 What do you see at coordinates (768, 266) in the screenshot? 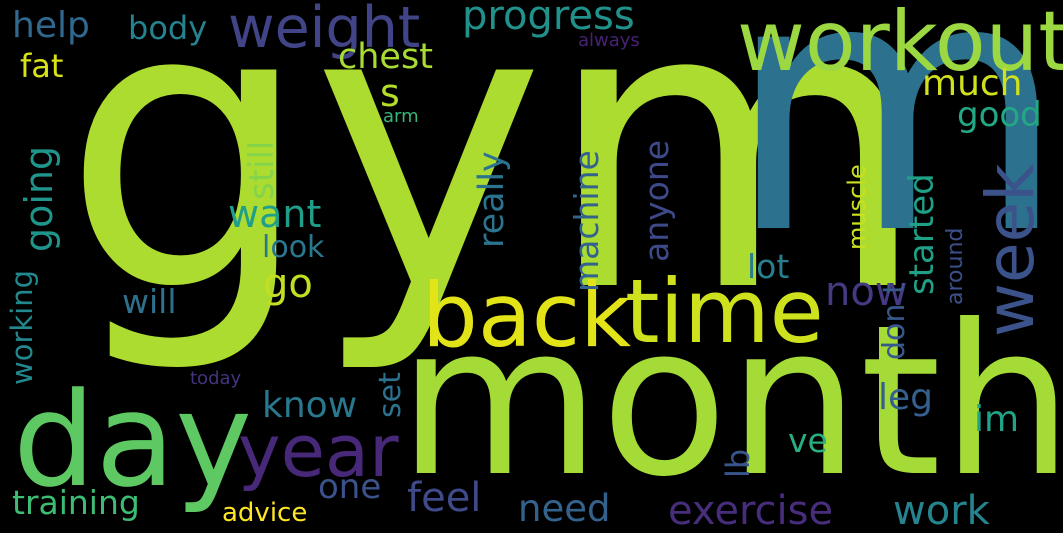
I see `word-lot: lot` at bounding box center [768, 266].